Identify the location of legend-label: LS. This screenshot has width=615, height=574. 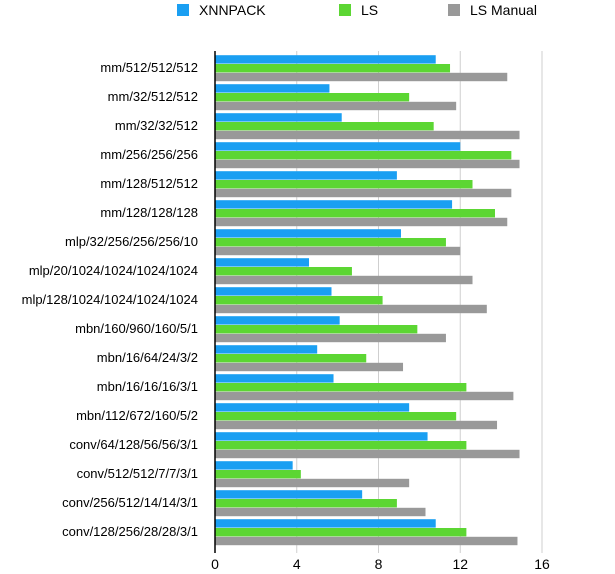
(369, 10).